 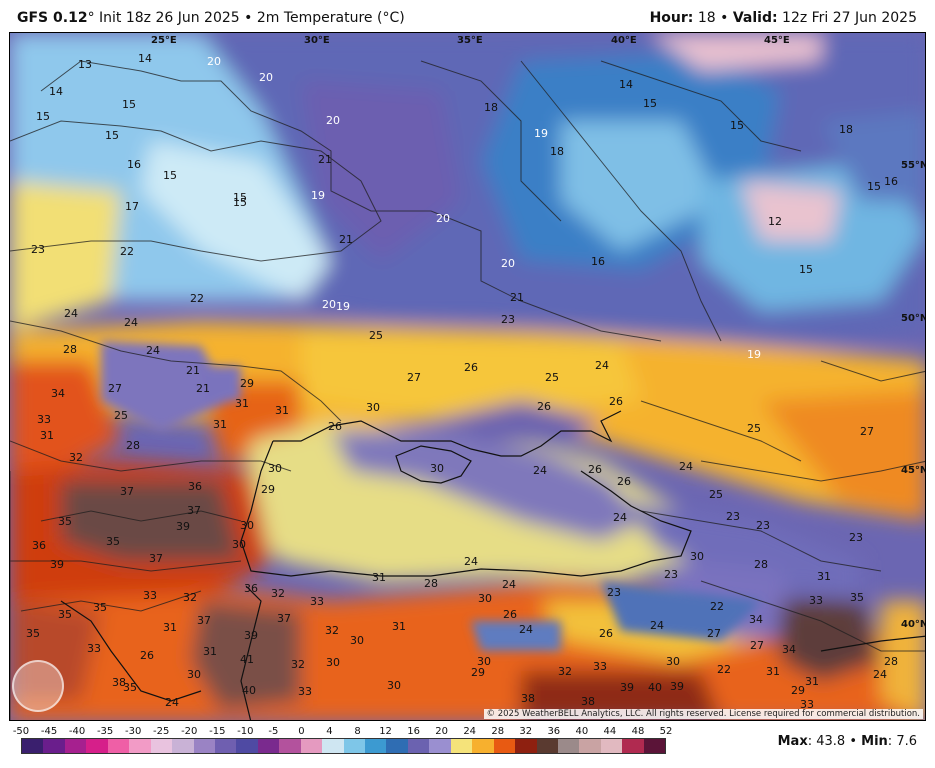 What do you see at coordinates (343, 746) in the screenshot?
I see `legend-colorbar` at bounding box center [343, 746].